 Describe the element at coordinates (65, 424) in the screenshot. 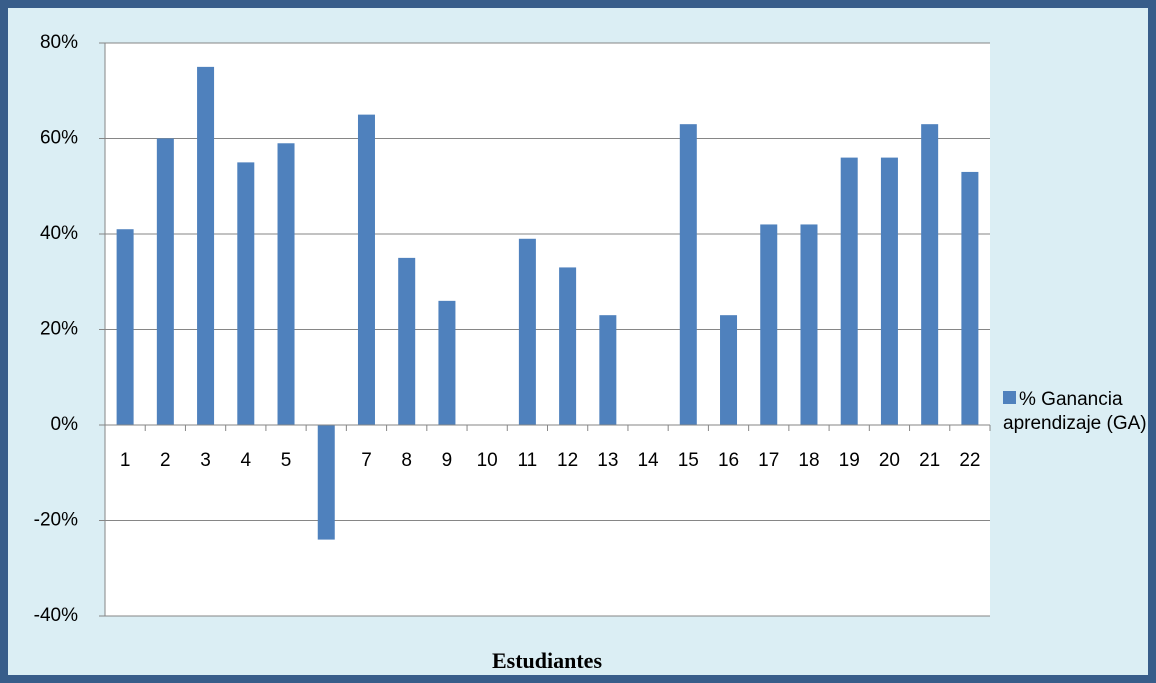

I see `y-tick-label: 0%` at that location.